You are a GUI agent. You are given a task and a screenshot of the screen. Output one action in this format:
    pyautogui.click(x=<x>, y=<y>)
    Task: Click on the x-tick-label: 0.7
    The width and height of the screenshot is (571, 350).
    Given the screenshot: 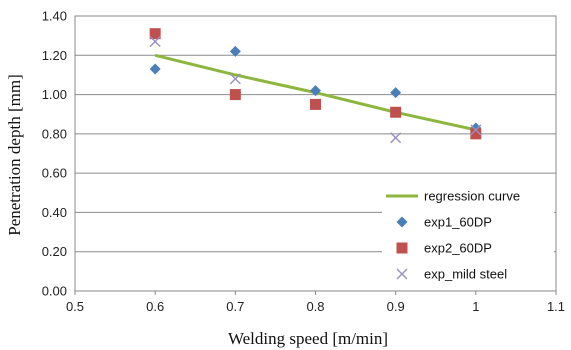 What is the action you would take?
    pyautogui.click(x=235, y=306)
    